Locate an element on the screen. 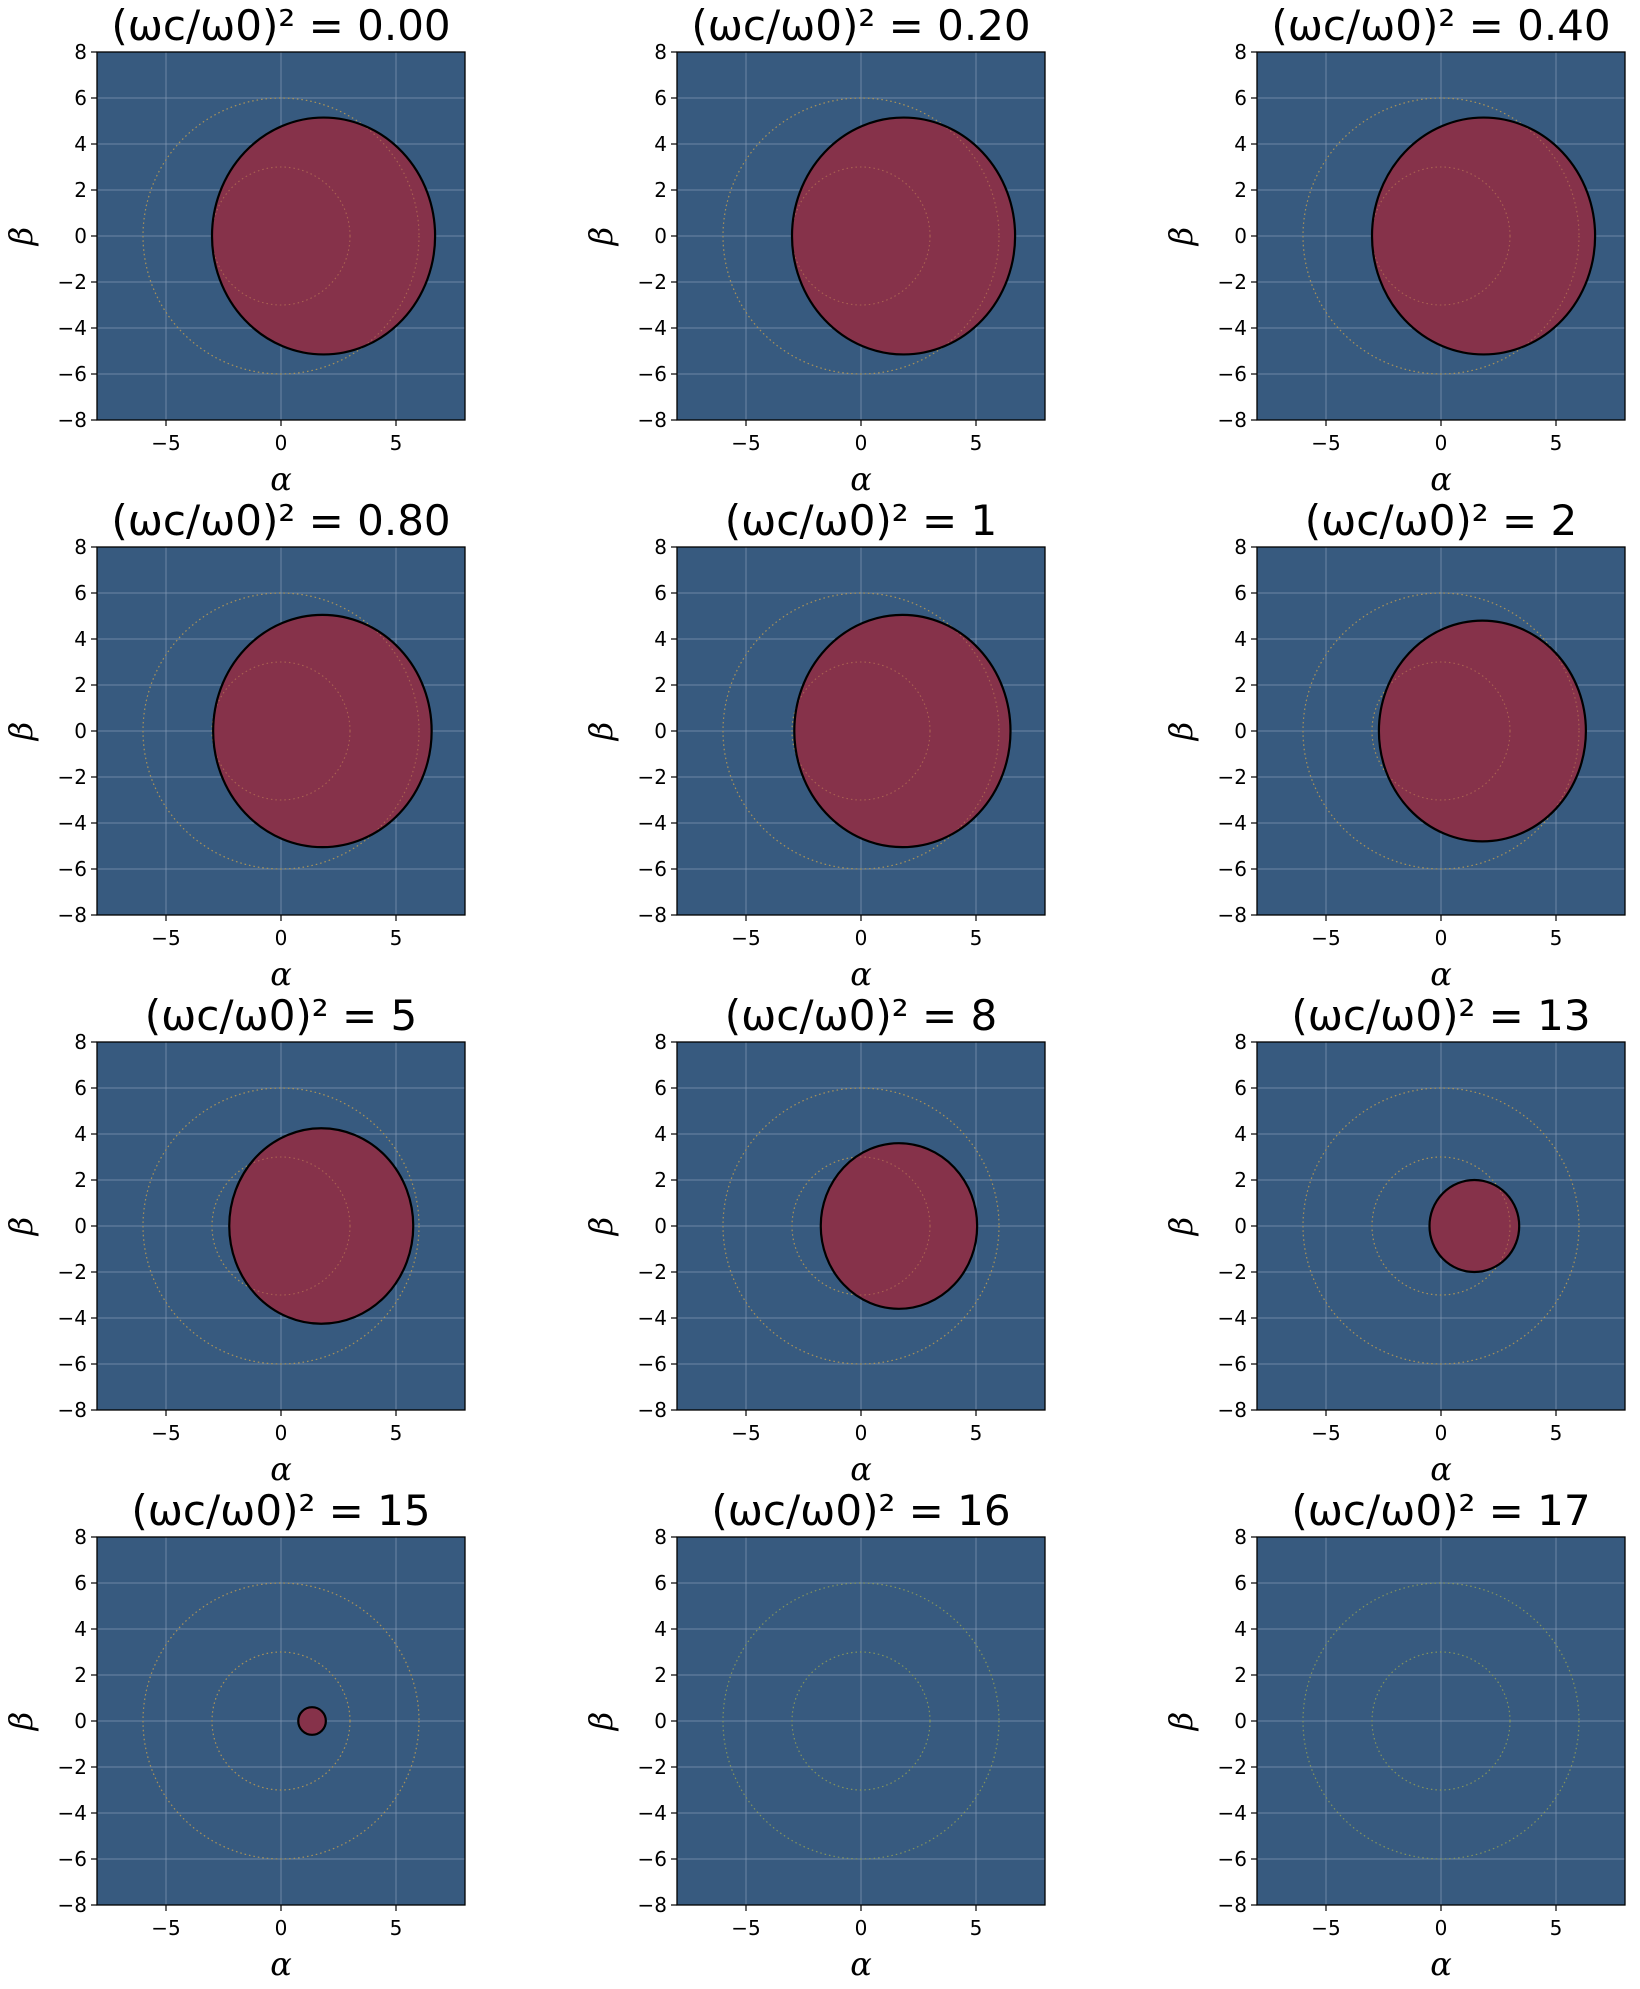  panel-3: (ωc/ω0)² = 0.40 −5 0 5 −8 −6 −4 −2 0 2 4 6 8 α β is located at coordinates (1394, 249).